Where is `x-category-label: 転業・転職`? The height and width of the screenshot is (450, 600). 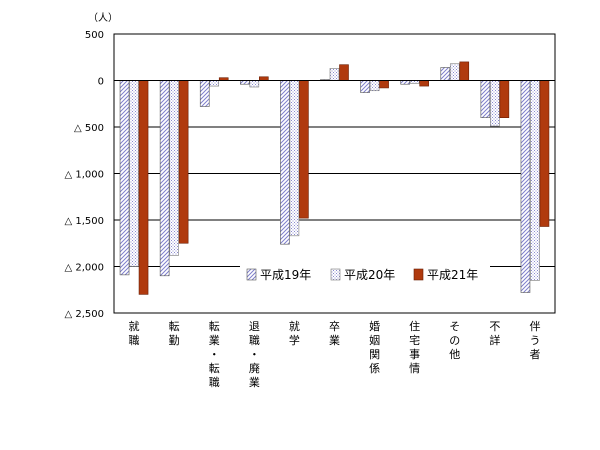 x-category-label: 転業・転職 is located at coordinates (214, 354).